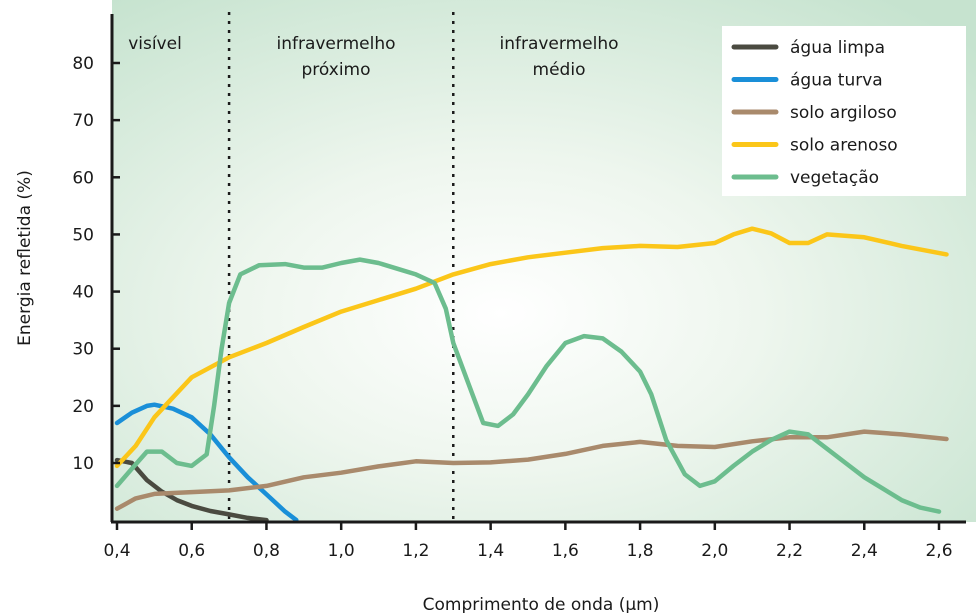  Describe the element at coordinates (83, 121) in the screenshot. I see `y-tick-label: 70` at that location.